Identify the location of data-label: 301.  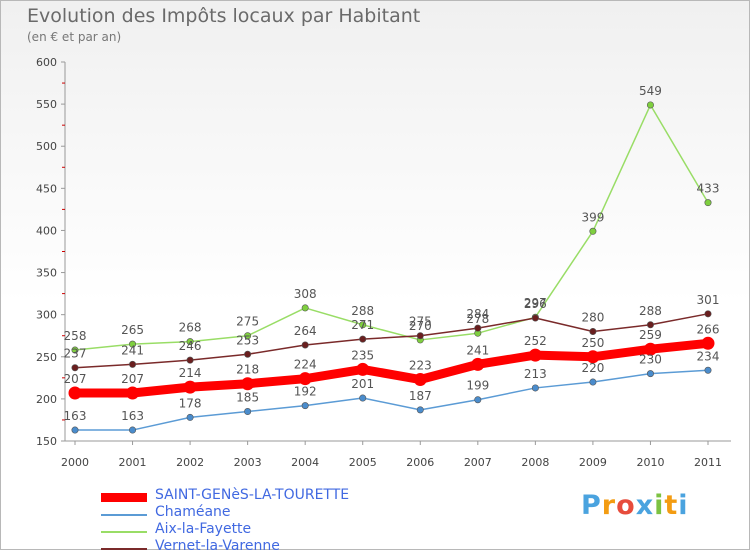
(708, 300).